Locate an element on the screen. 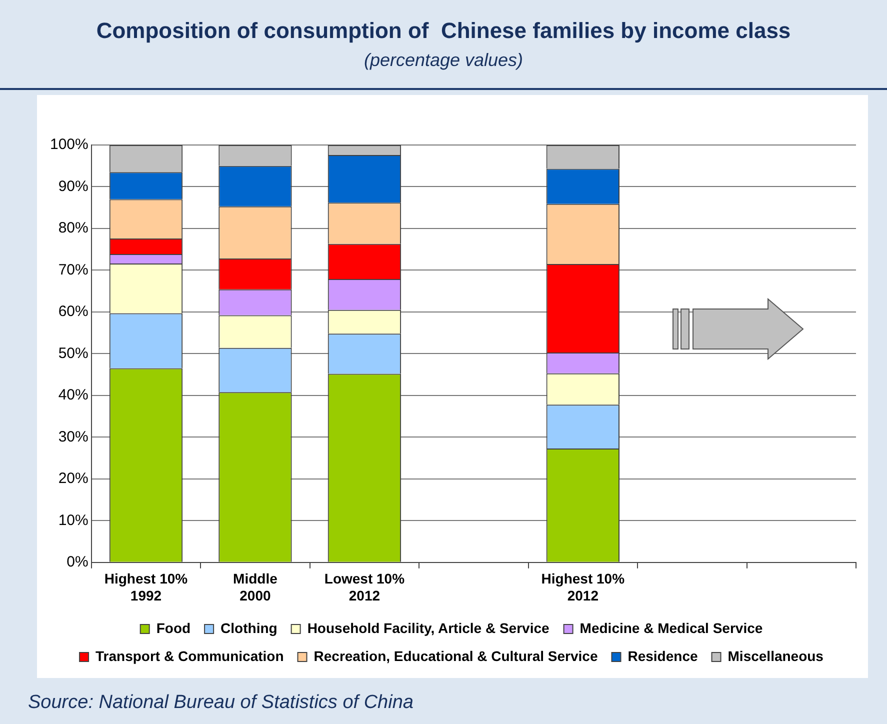  legend-label: Residence is located at coordinates (663, 656).